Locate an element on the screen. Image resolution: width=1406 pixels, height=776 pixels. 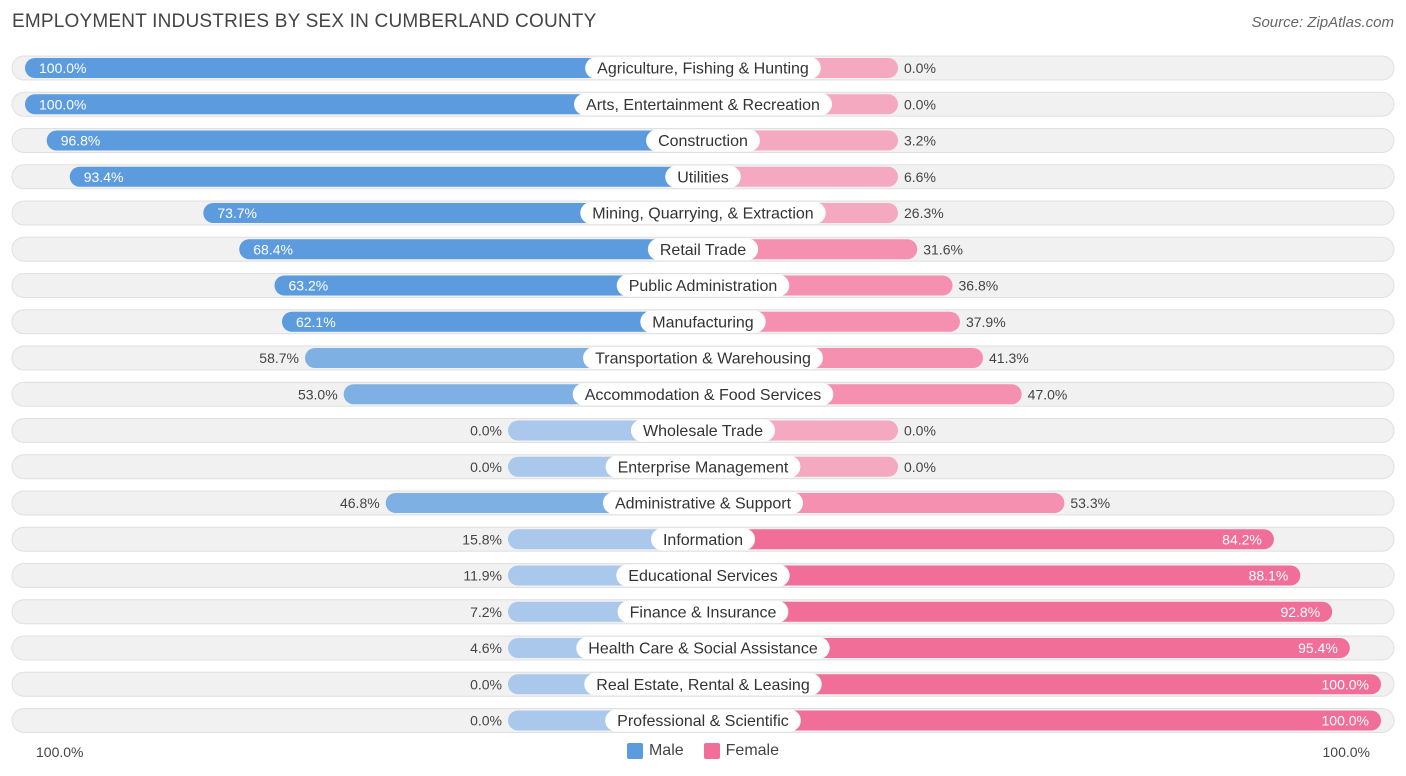
row-10: 0.0% 0.0% Wholesale Trade is located at coordinates (703, 430).